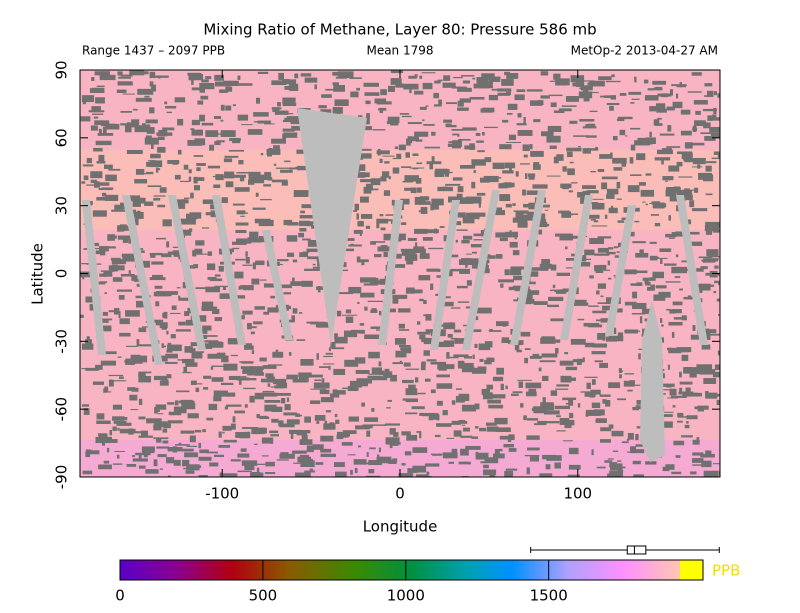 The width and height of the screenshot is (800, 613). What do you see at coordinates (549, 596) in the screenshot?
I see `colorbar-tick-label: 1500` at bounding box center [549, 596].